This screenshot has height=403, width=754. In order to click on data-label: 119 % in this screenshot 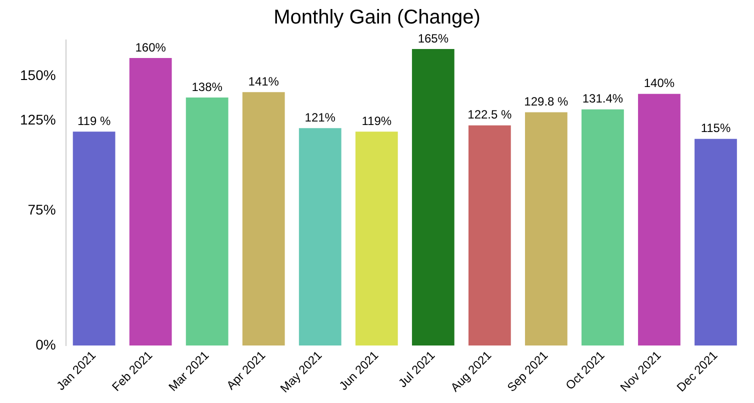, I will do `click(94, 121)`.